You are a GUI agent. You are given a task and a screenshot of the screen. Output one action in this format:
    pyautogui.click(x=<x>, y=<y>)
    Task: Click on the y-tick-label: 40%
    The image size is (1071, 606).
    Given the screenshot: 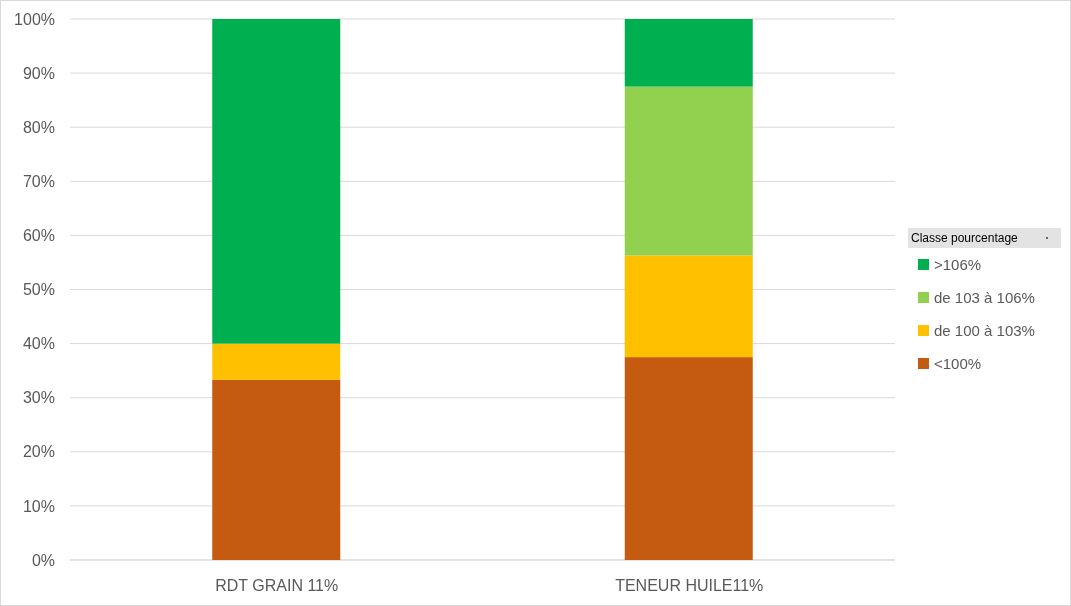 What is the action you would take?
    pyautogui.click(x=38, y=344)
    